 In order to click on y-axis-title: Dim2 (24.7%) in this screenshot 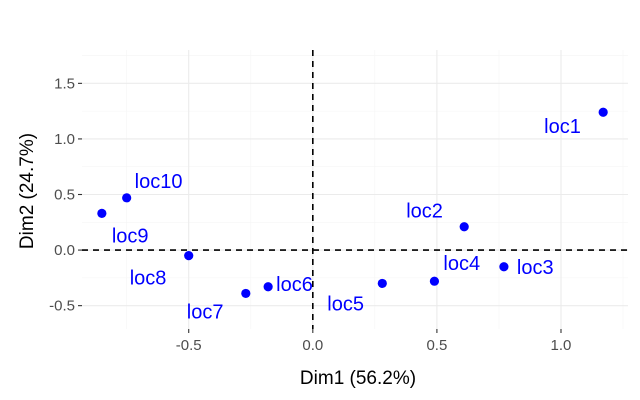, I will do `click(27, 191)`.